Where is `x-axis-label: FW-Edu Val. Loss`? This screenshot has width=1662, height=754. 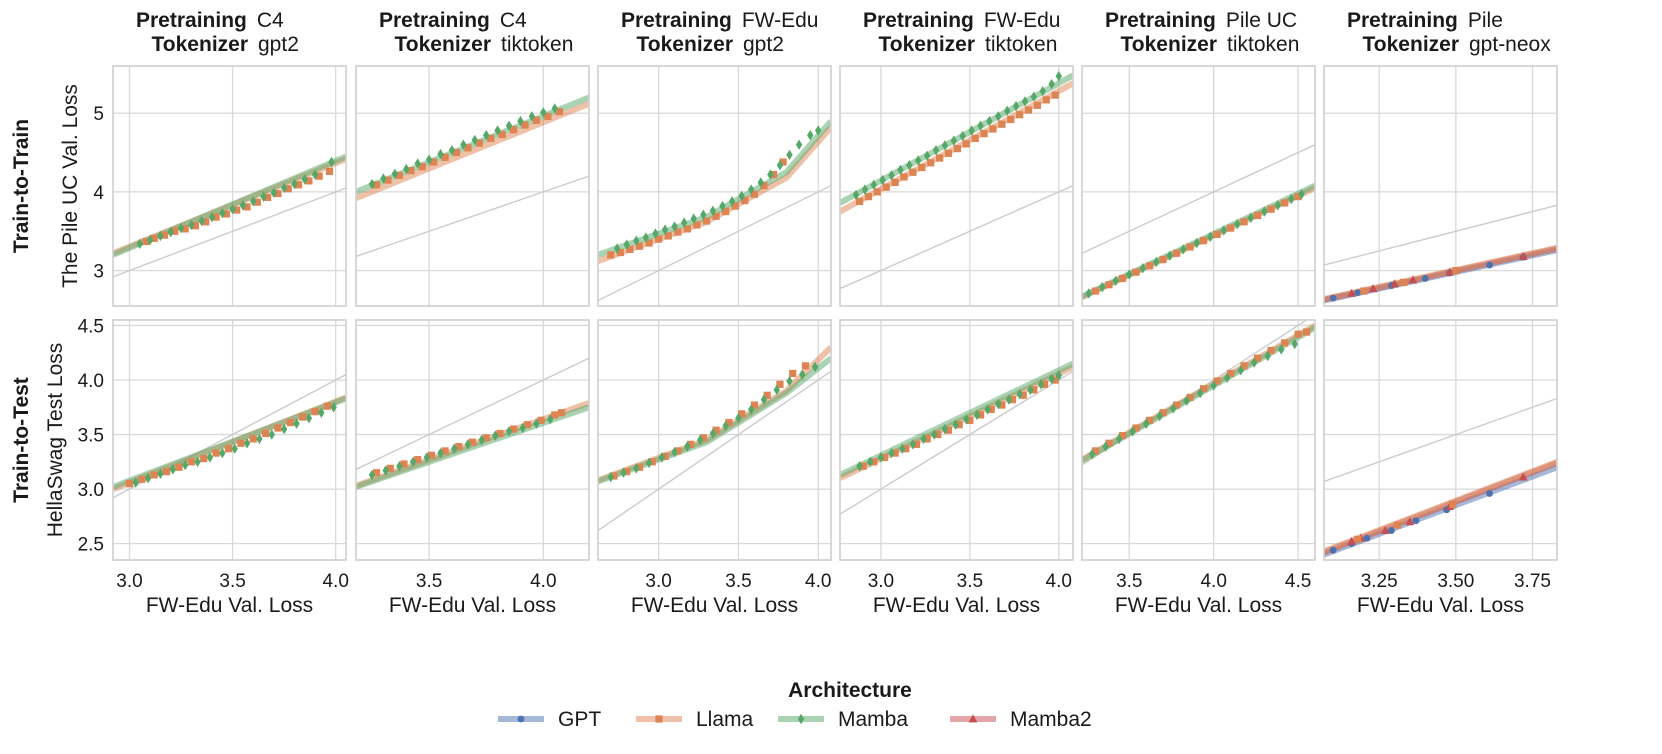
x-axis-label: FW-Edu Val. Loss is located at coordinates (1198, 605).